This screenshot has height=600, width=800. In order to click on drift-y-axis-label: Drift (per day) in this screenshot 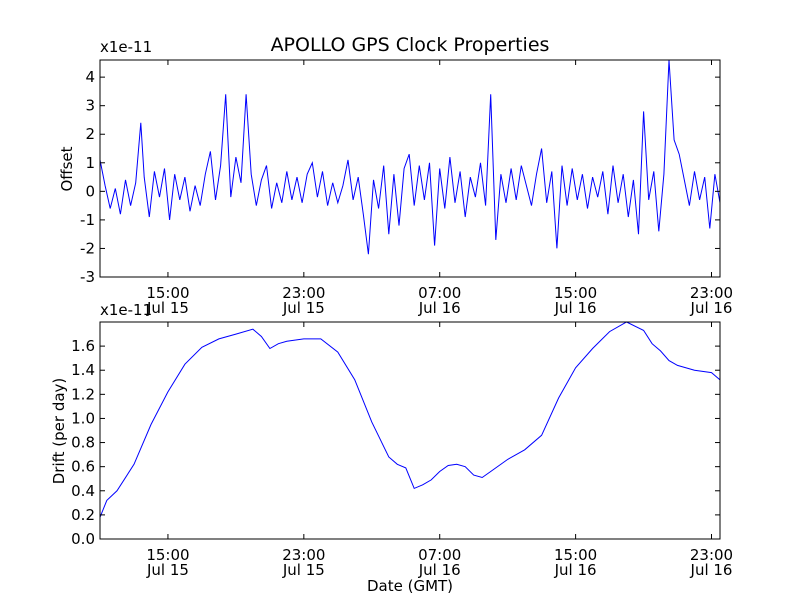, I will do `click(59, 431)`.